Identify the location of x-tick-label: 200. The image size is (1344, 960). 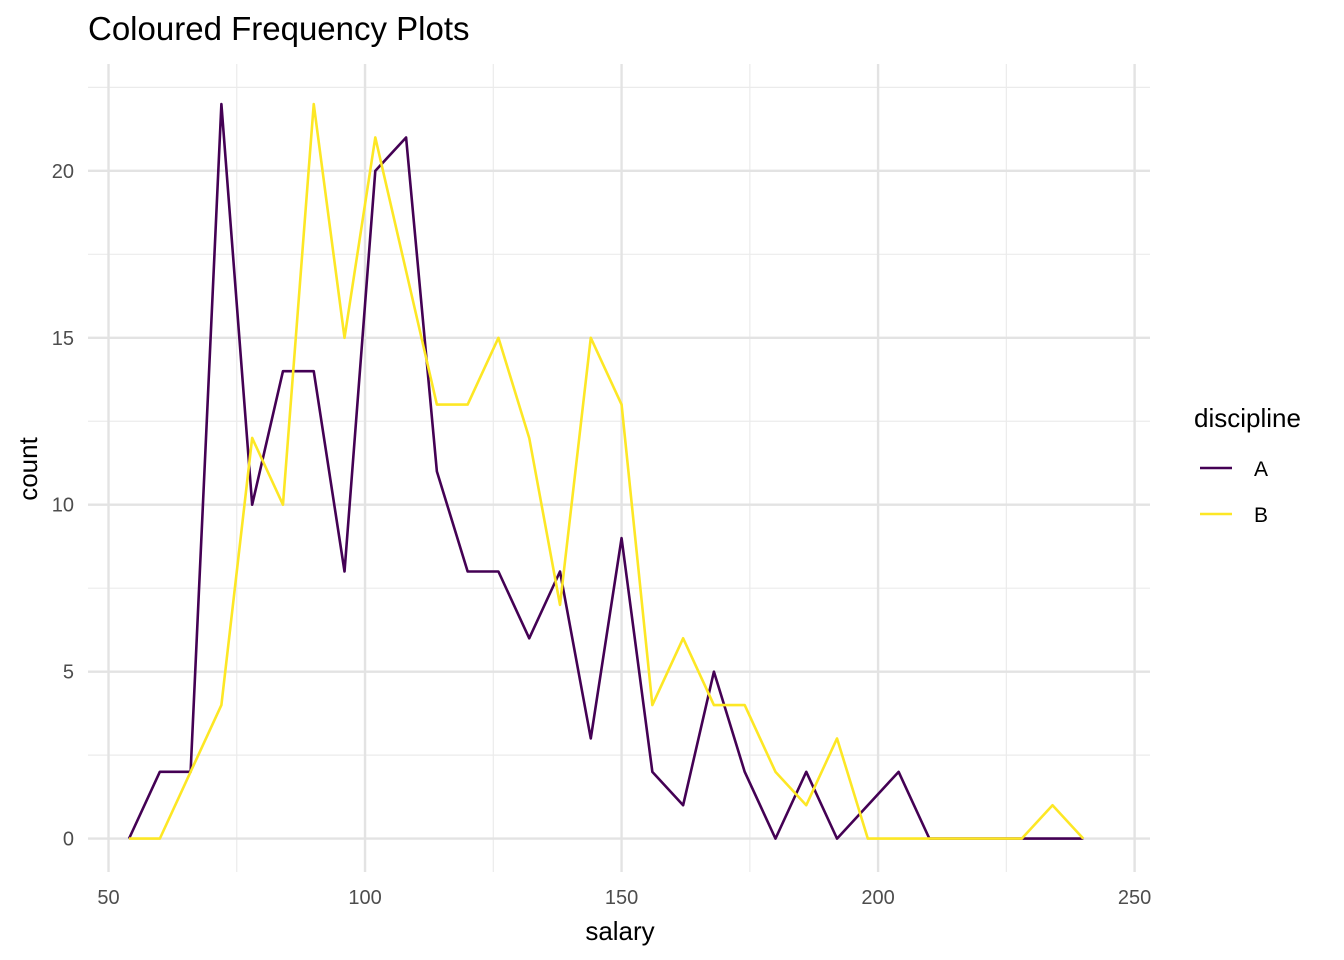
(877, 898).